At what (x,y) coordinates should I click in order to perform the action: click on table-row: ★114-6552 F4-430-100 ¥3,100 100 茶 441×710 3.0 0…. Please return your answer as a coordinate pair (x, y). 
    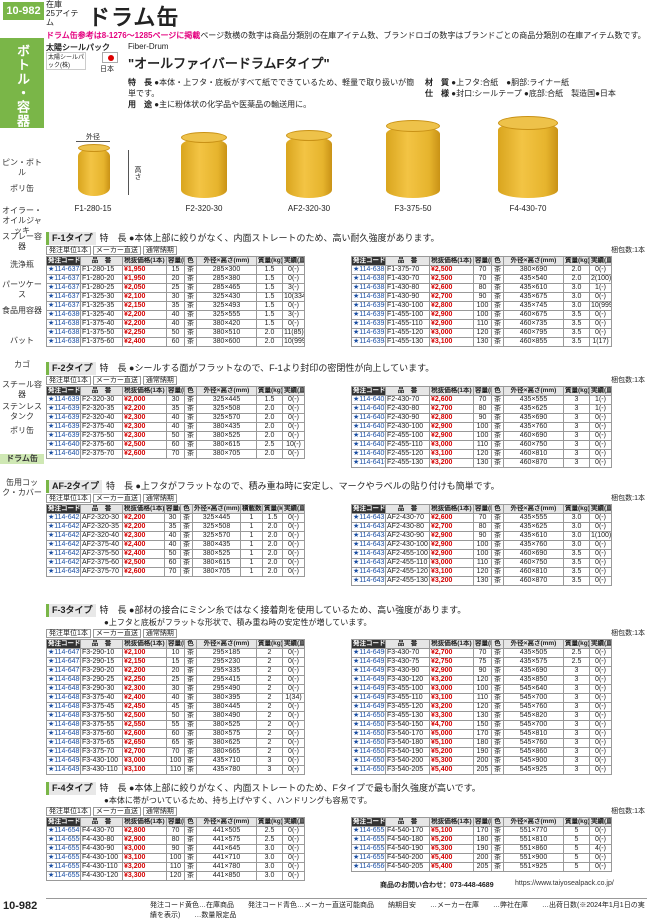
    Looking at the image, I should click on (175, 858).